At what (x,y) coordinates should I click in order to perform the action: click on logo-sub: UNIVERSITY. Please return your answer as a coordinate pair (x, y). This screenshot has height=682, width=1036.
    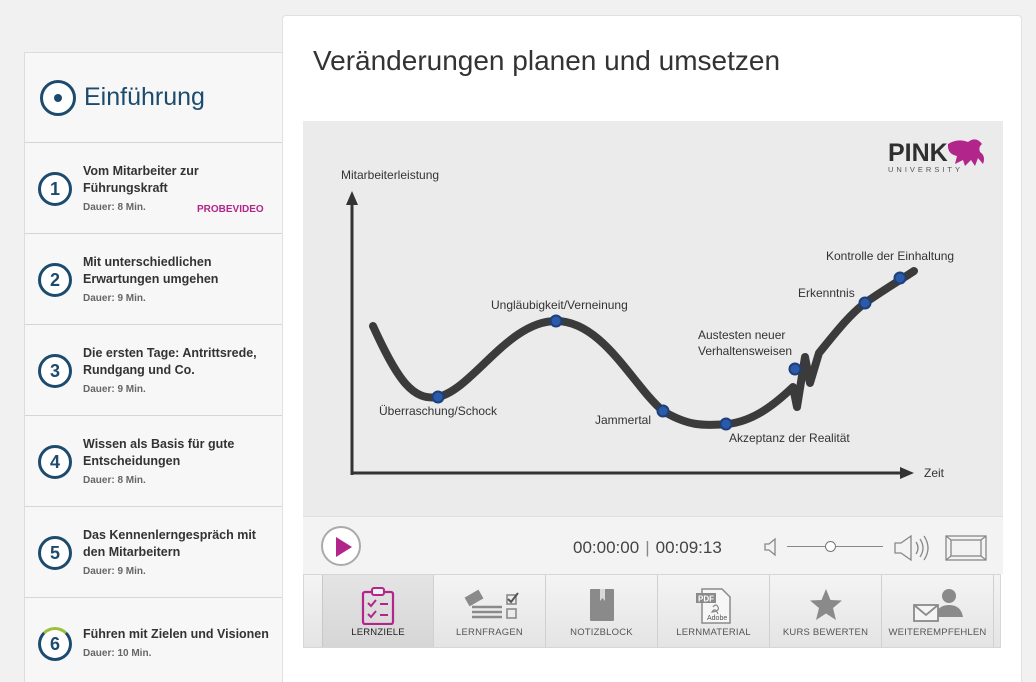
    Looking at the image, I should click on (925, 169).